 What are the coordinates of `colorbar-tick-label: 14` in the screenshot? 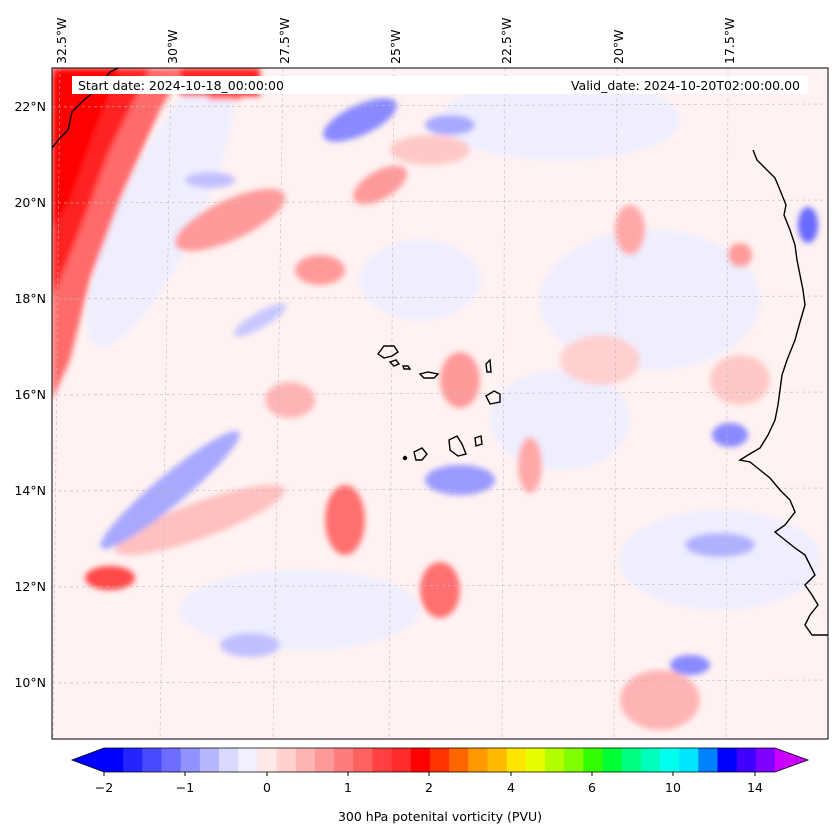 It's located at (755, 787).